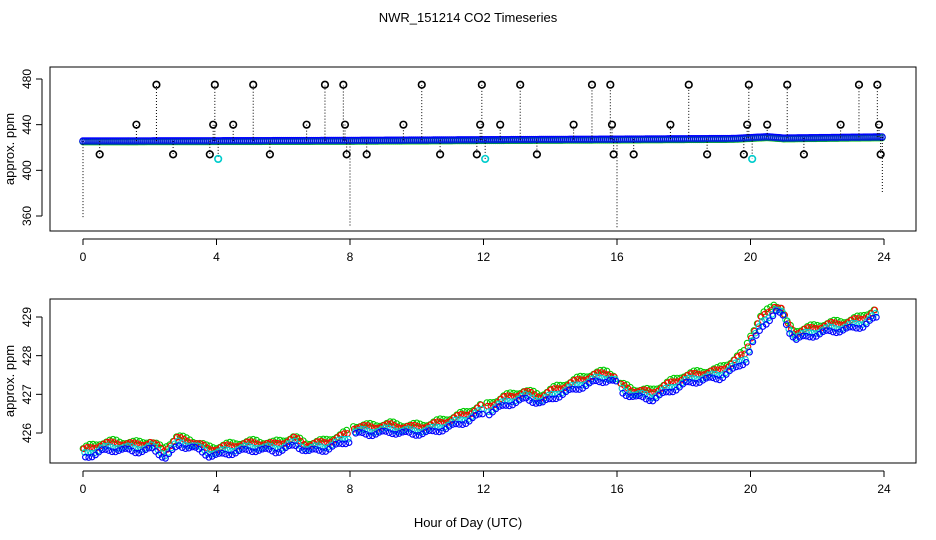 The height and width of the screenshot is (540, 936). What do you see at coordinates (27, 170) in the screenshot?
I see `y-tick-label: 400` at bounding box center [27, 170].